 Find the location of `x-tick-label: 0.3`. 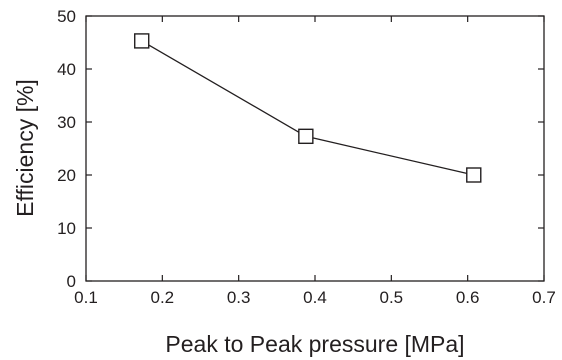

x-tick-label: 0.3 is located at coordinates (239, 297).